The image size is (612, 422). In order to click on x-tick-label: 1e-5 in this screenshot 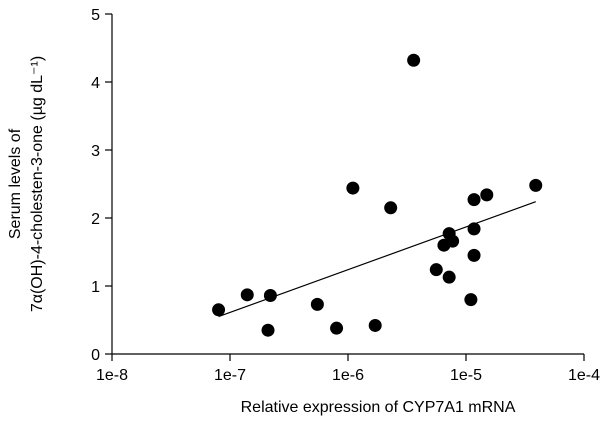, I will do `click(466, 375)`.